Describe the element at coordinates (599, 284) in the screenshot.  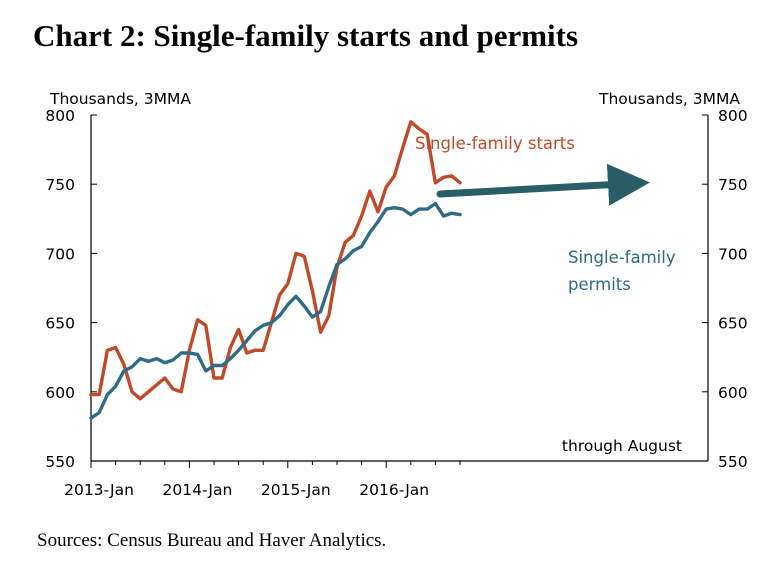
I see `series-label-permits: permits` at that location.